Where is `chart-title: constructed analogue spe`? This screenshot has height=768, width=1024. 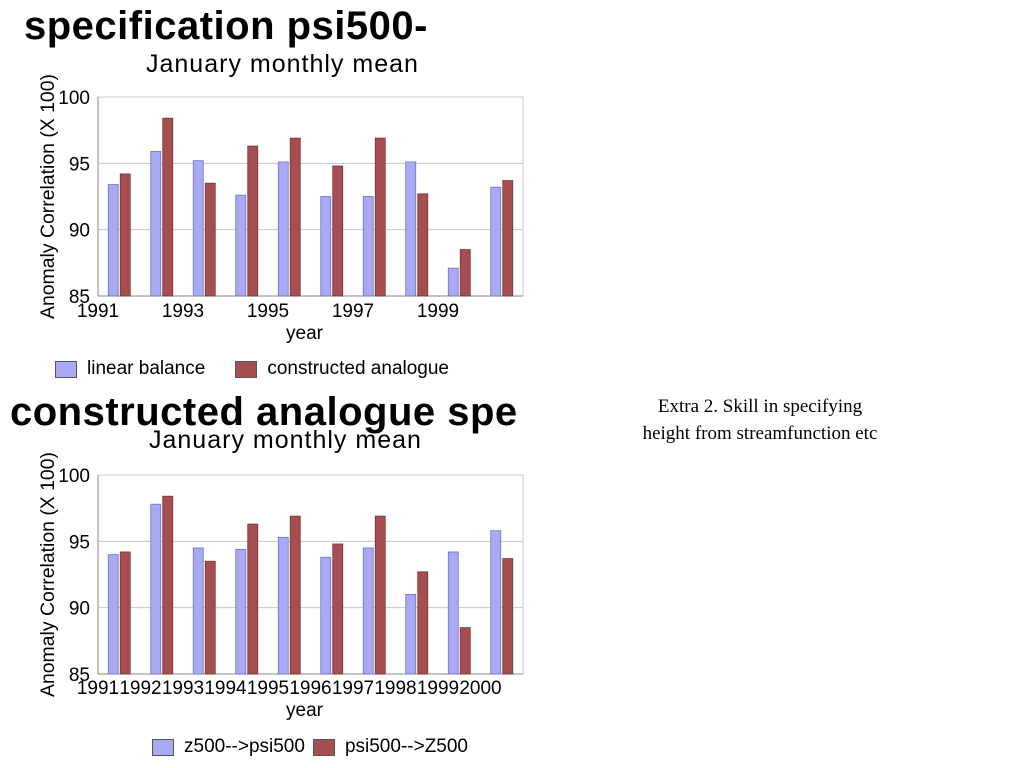
chart-title: constructed analogue spe is located at coordinates (264, 412).